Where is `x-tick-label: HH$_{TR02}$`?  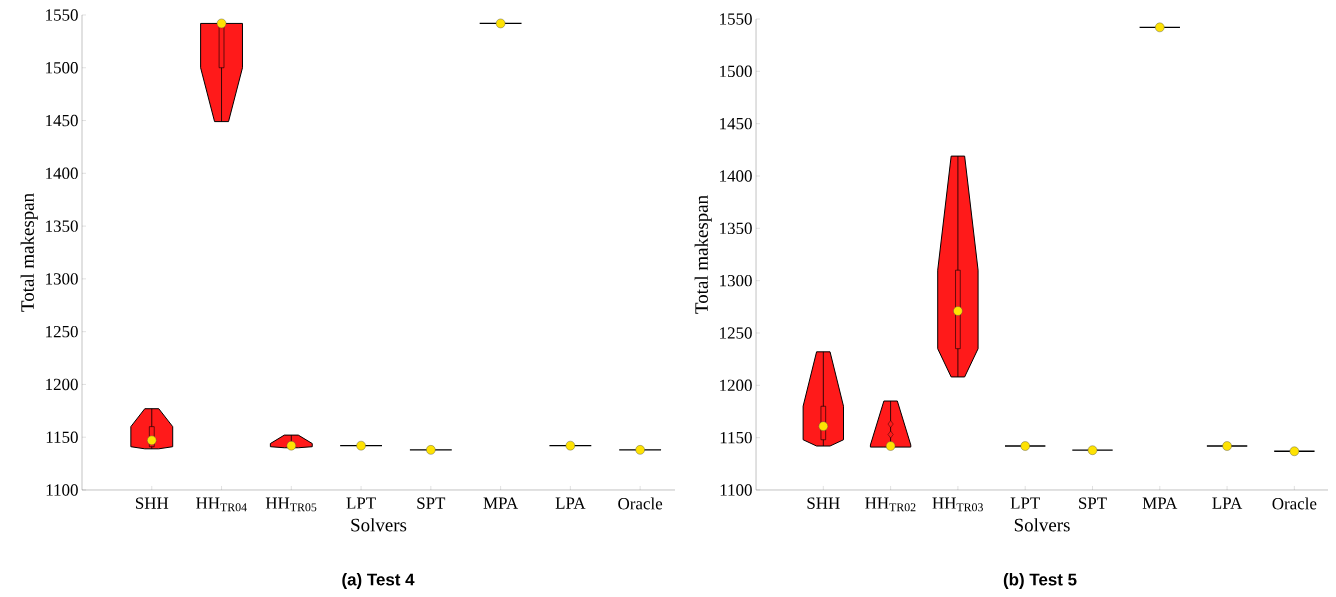 x-tick-label: HH$_{TR02}$ is located at coordinates (890, 504).